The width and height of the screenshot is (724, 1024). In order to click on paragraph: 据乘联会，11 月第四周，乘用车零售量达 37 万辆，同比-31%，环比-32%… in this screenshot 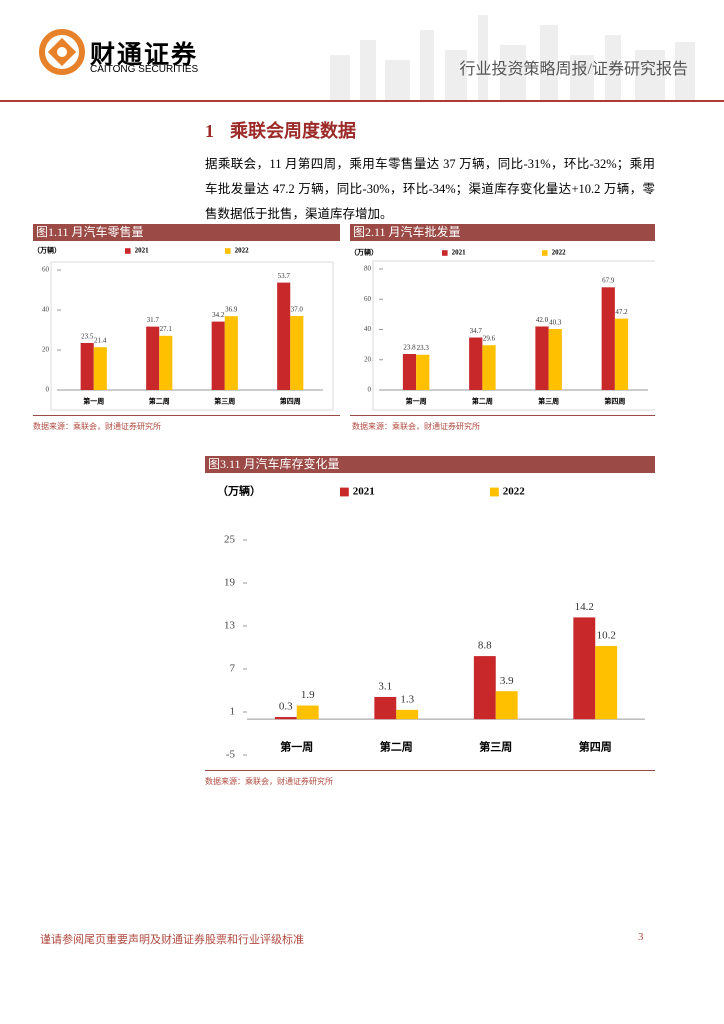, I will do `click(430, 189)`.